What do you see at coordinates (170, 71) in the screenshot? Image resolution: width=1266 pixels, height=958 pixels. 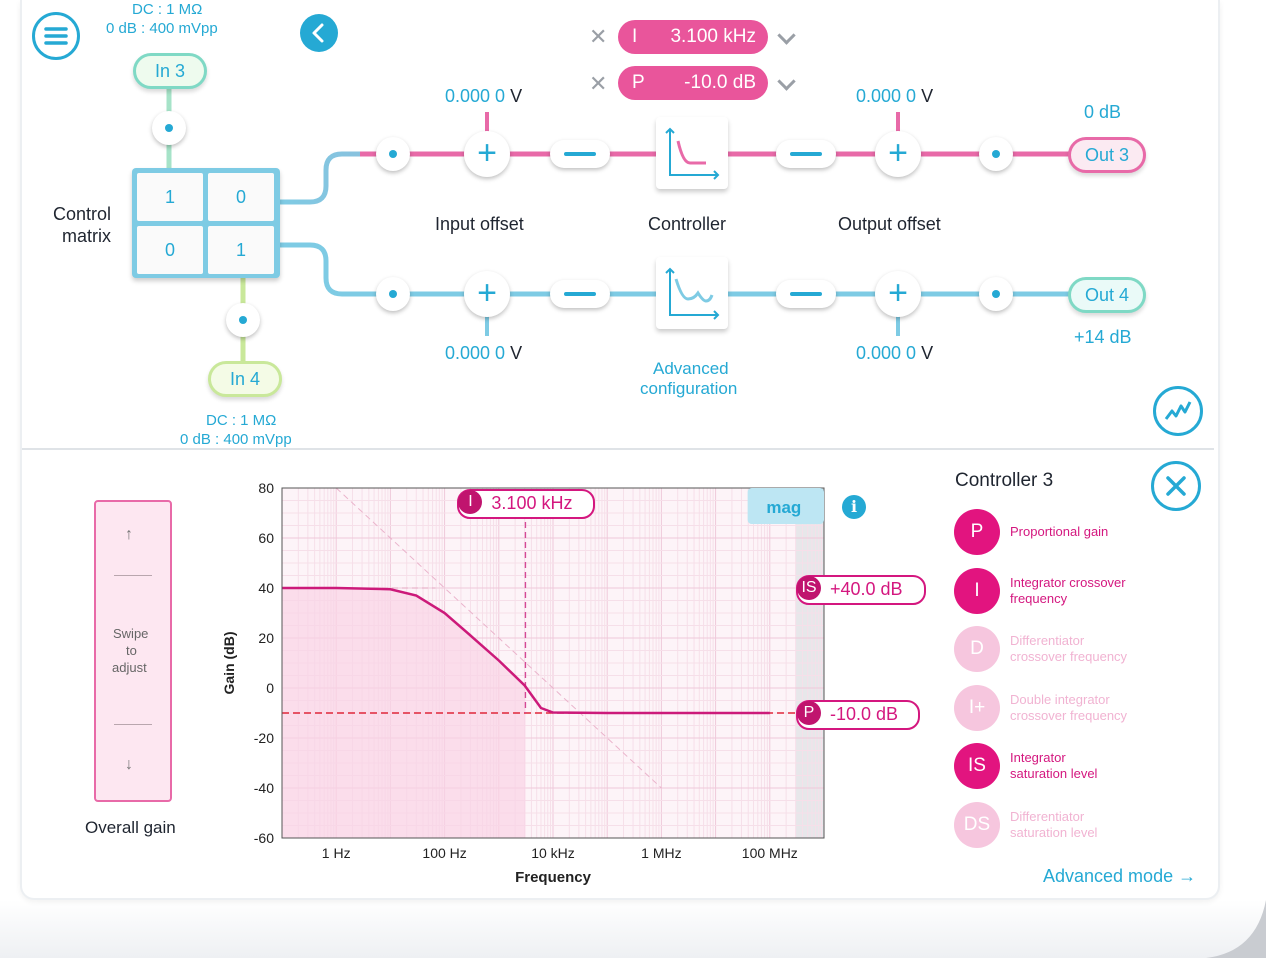 I see `in3-button: In 3` at bounding box center [170, 71].